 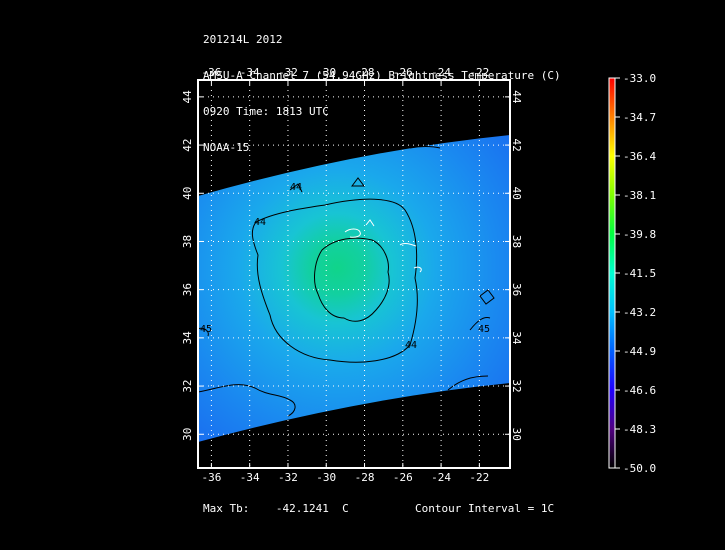 I want to click on lon-tick-label-top: -30, so click(x=326, y=72).